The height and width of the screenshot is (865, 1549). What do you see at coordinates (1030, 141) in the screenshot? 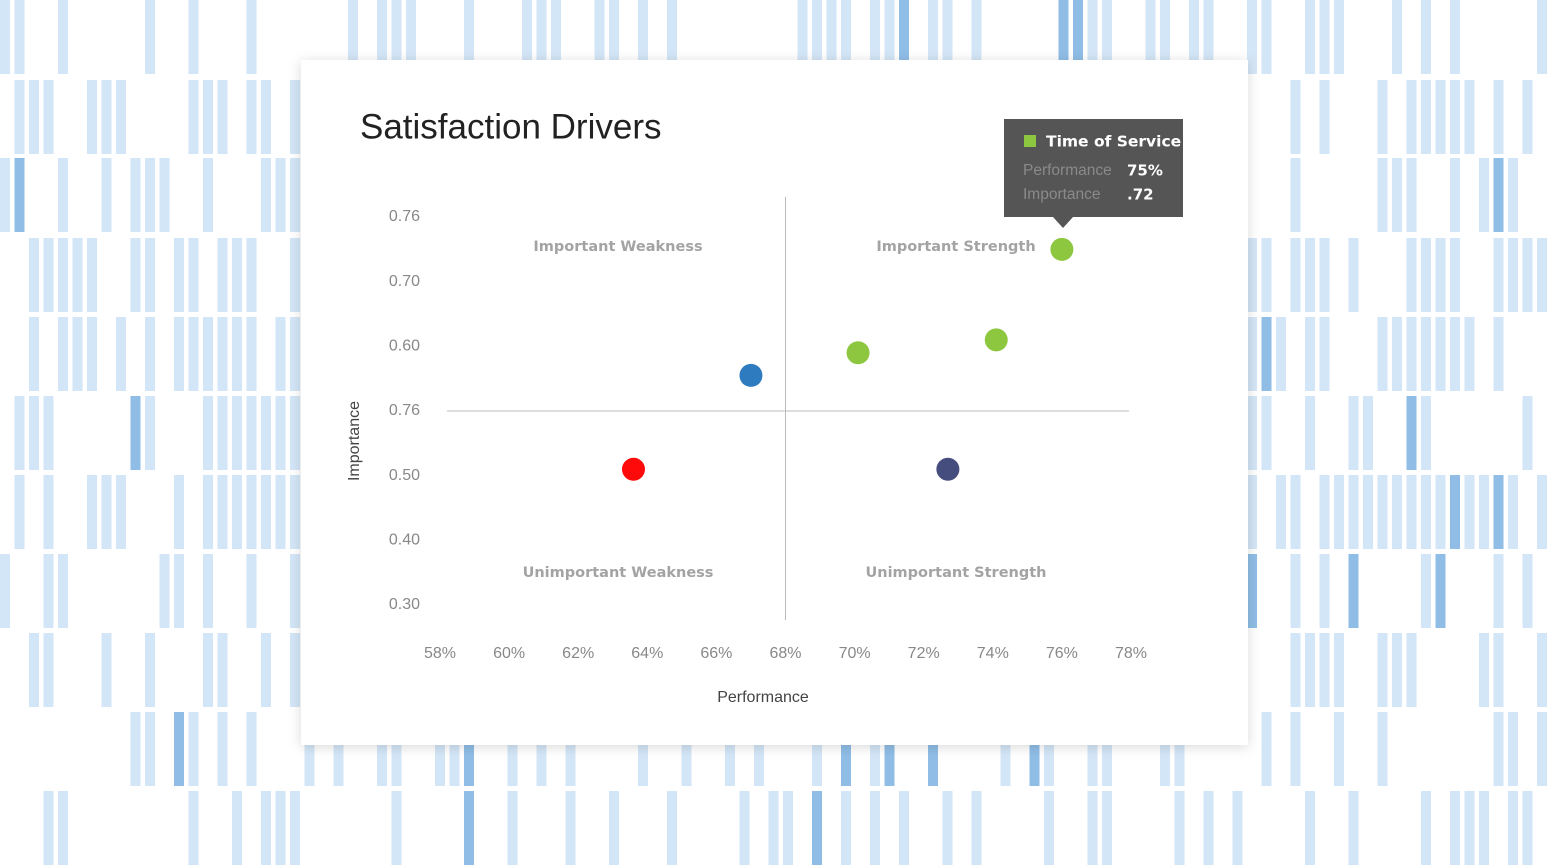
I see `tooltip-swatch` at bounding box center [1030, 141].